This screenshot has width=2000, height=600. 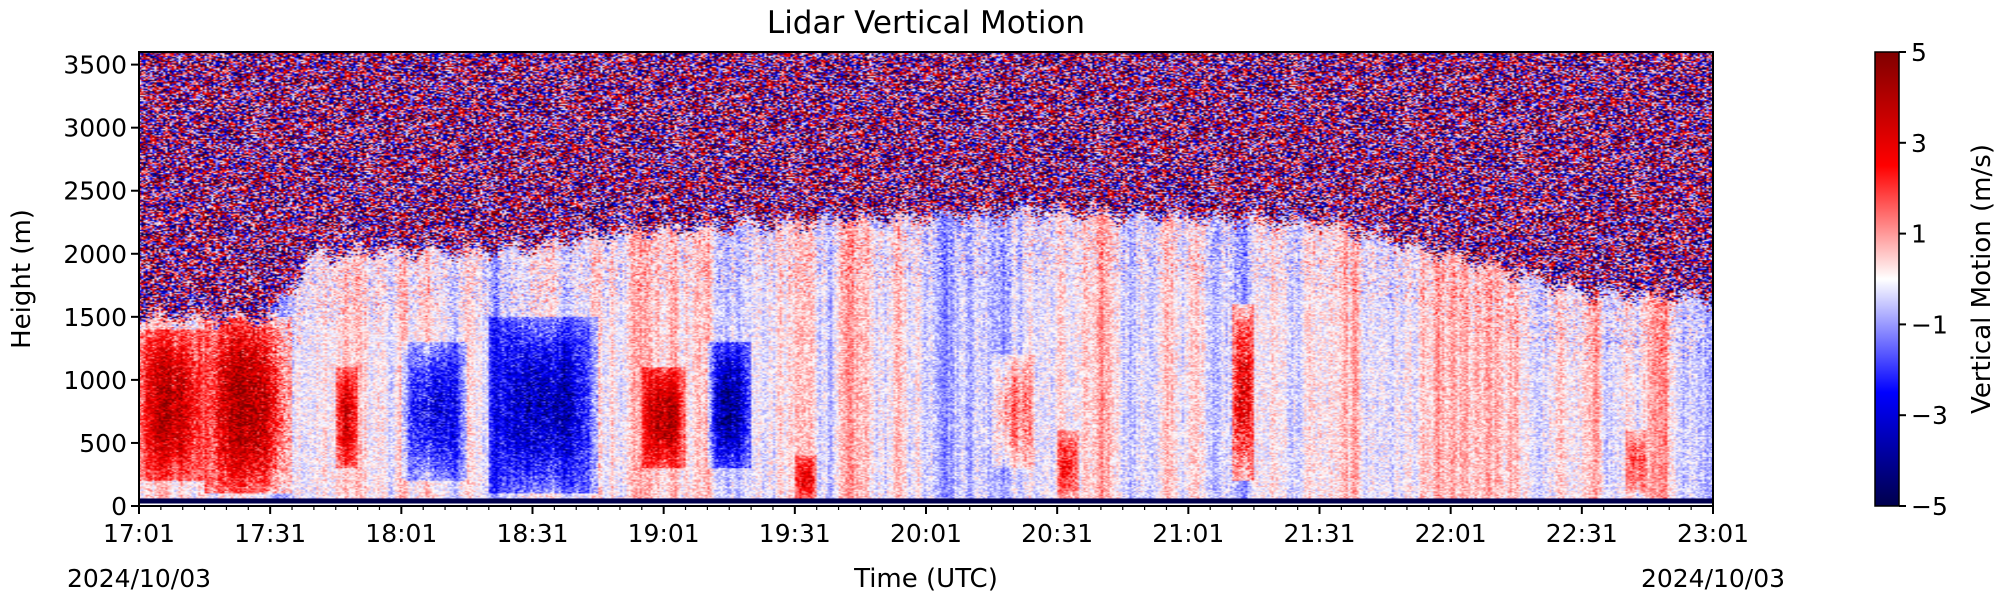 What do you see at coordinates (401, 533) in the screenshot?
I see `x-tick-label: 18:01` at bounding box center [401, 533].